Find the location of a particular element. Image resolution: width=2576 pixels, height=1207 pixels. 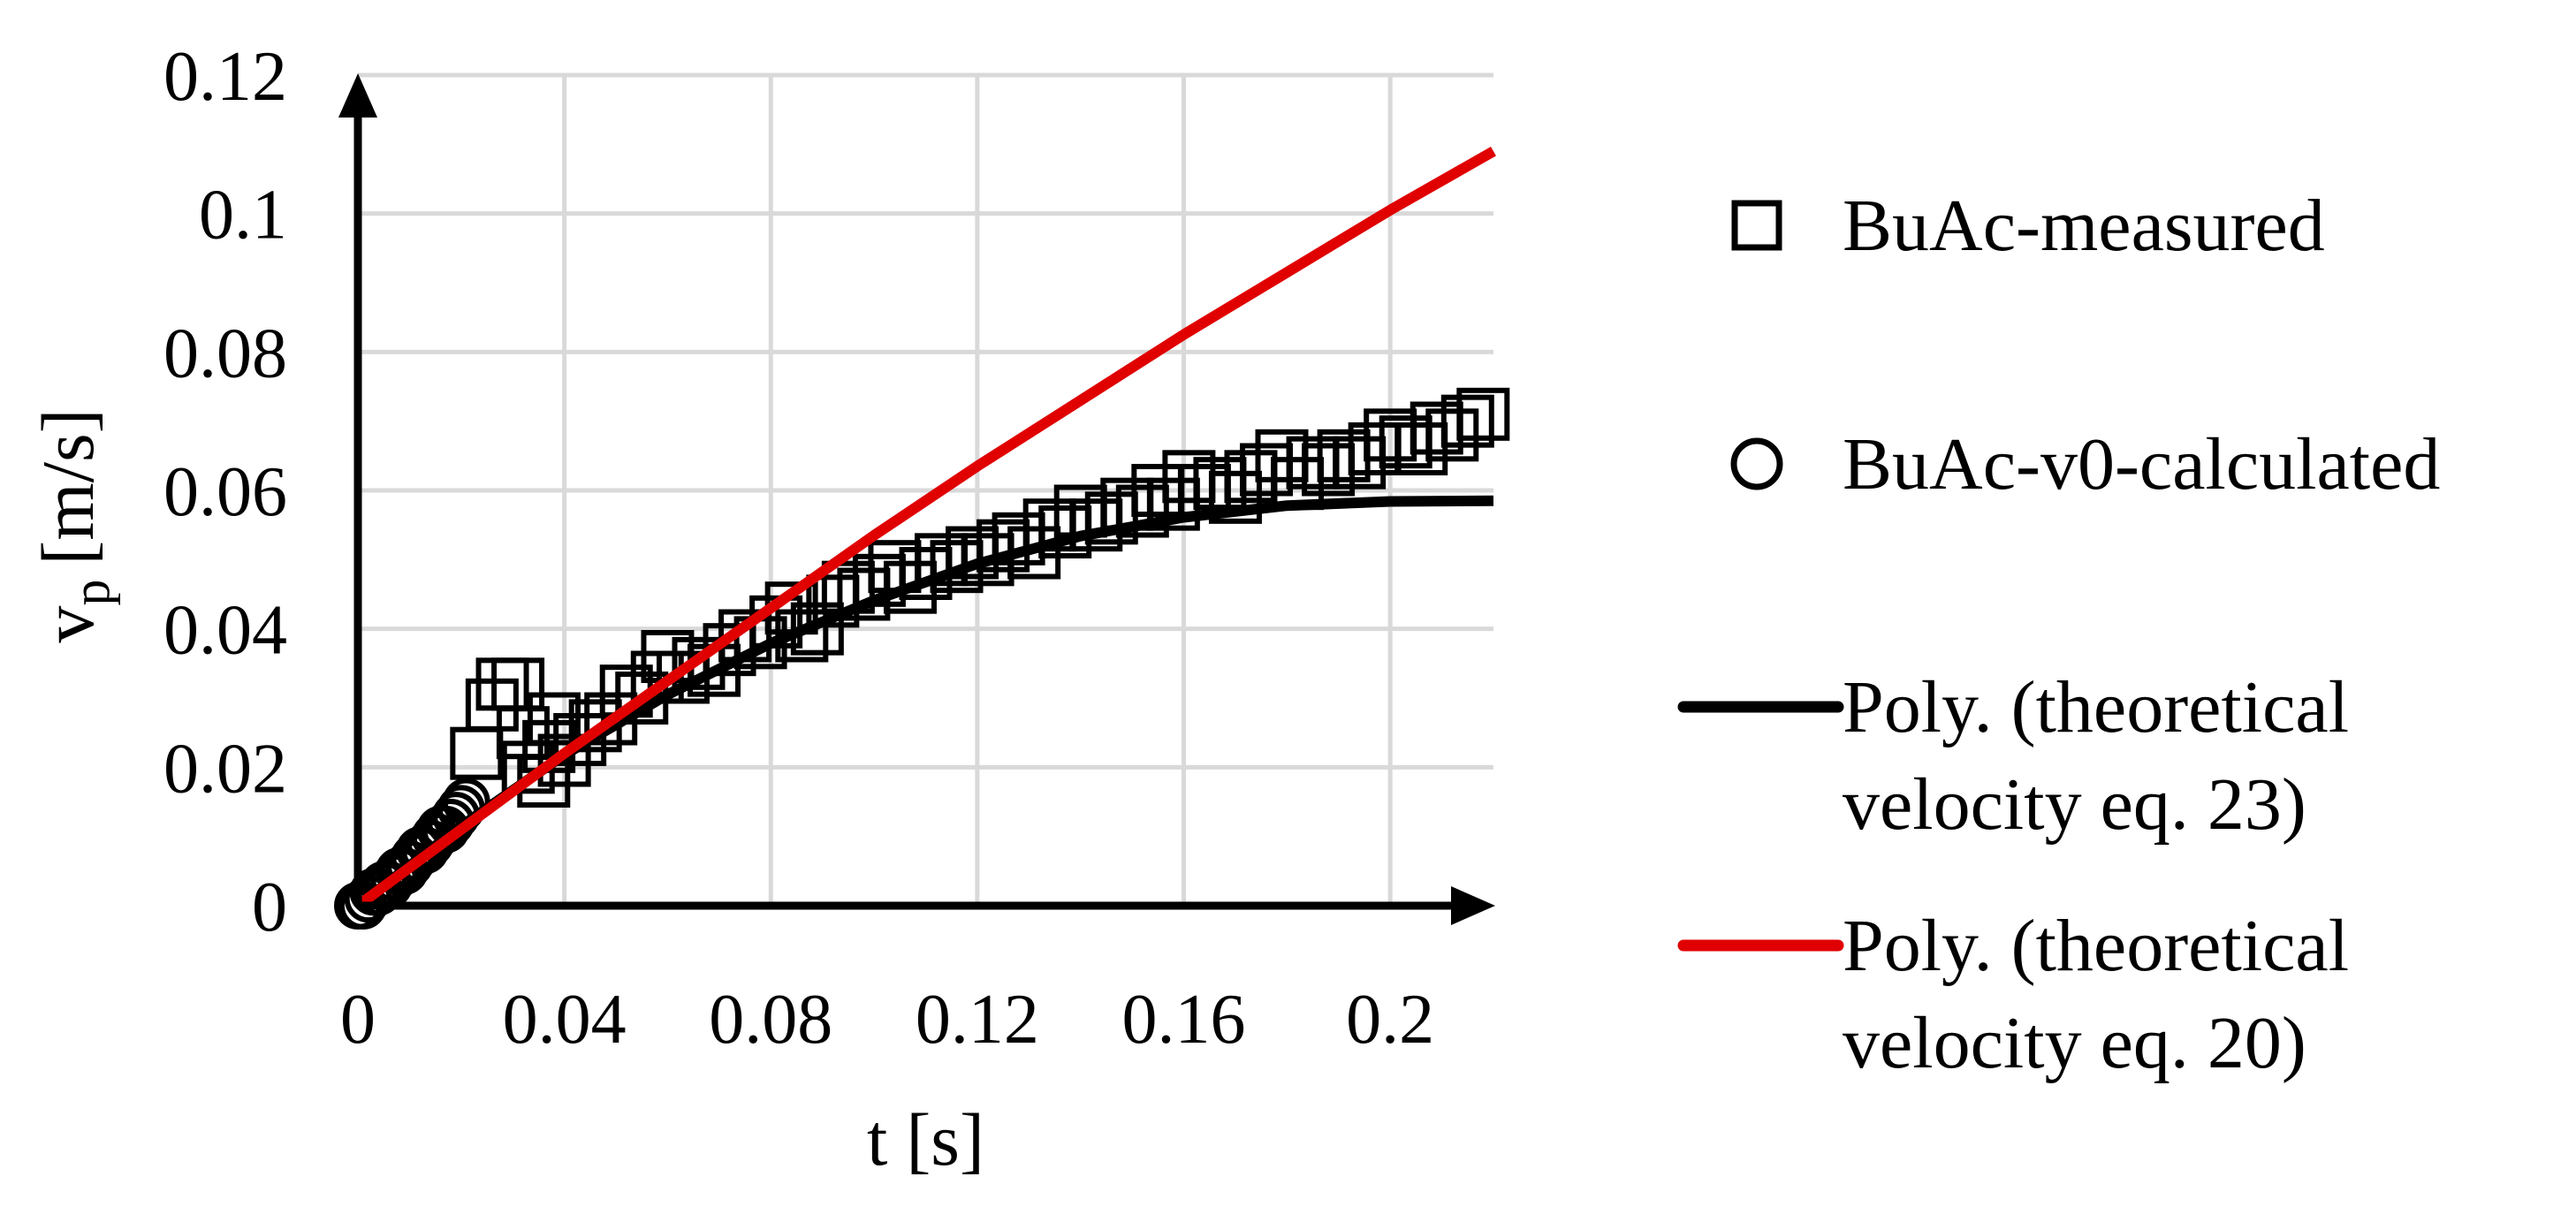

y-axis-arrow-icon is located at coordinates (357, 95).